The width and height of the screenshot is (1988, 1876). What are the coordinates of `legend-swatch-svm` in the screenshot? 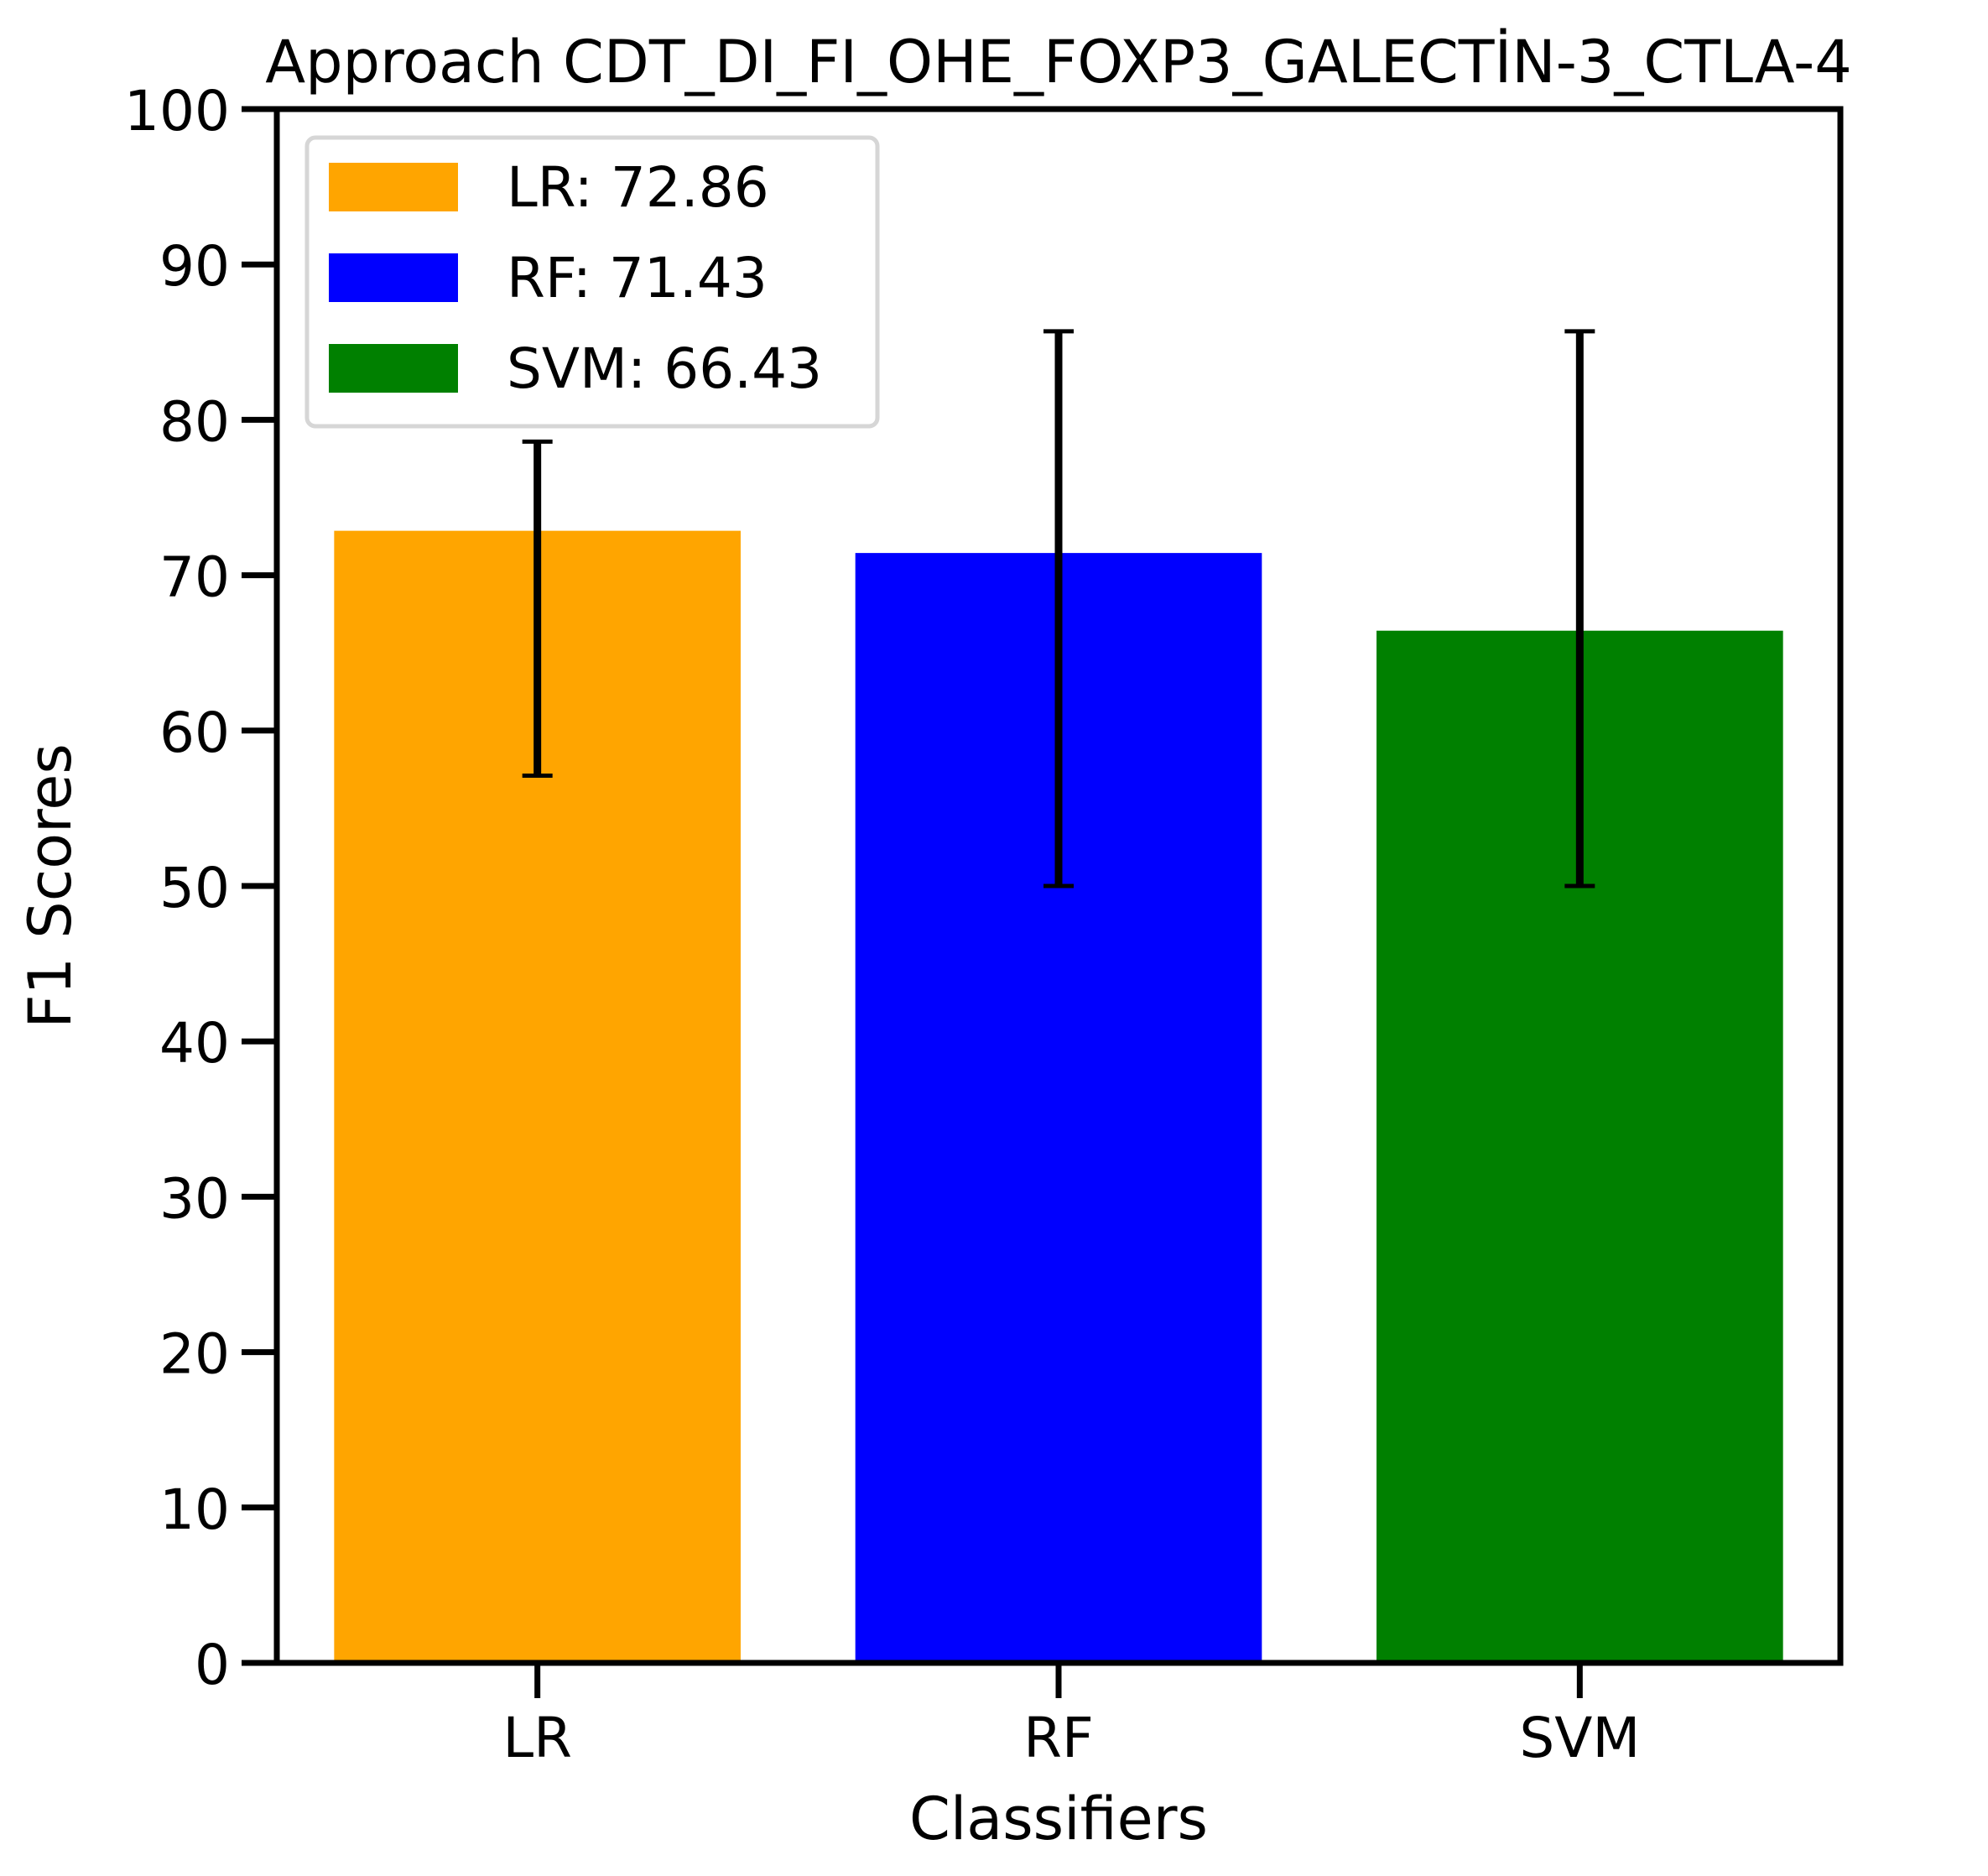 It's located at (393, 368).